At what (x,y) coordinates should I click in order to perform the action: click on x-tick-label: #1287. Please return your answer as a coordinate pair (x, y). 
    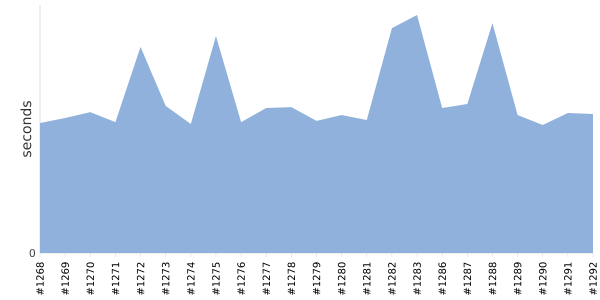
    Looking at the image, I should click on (468, 278).